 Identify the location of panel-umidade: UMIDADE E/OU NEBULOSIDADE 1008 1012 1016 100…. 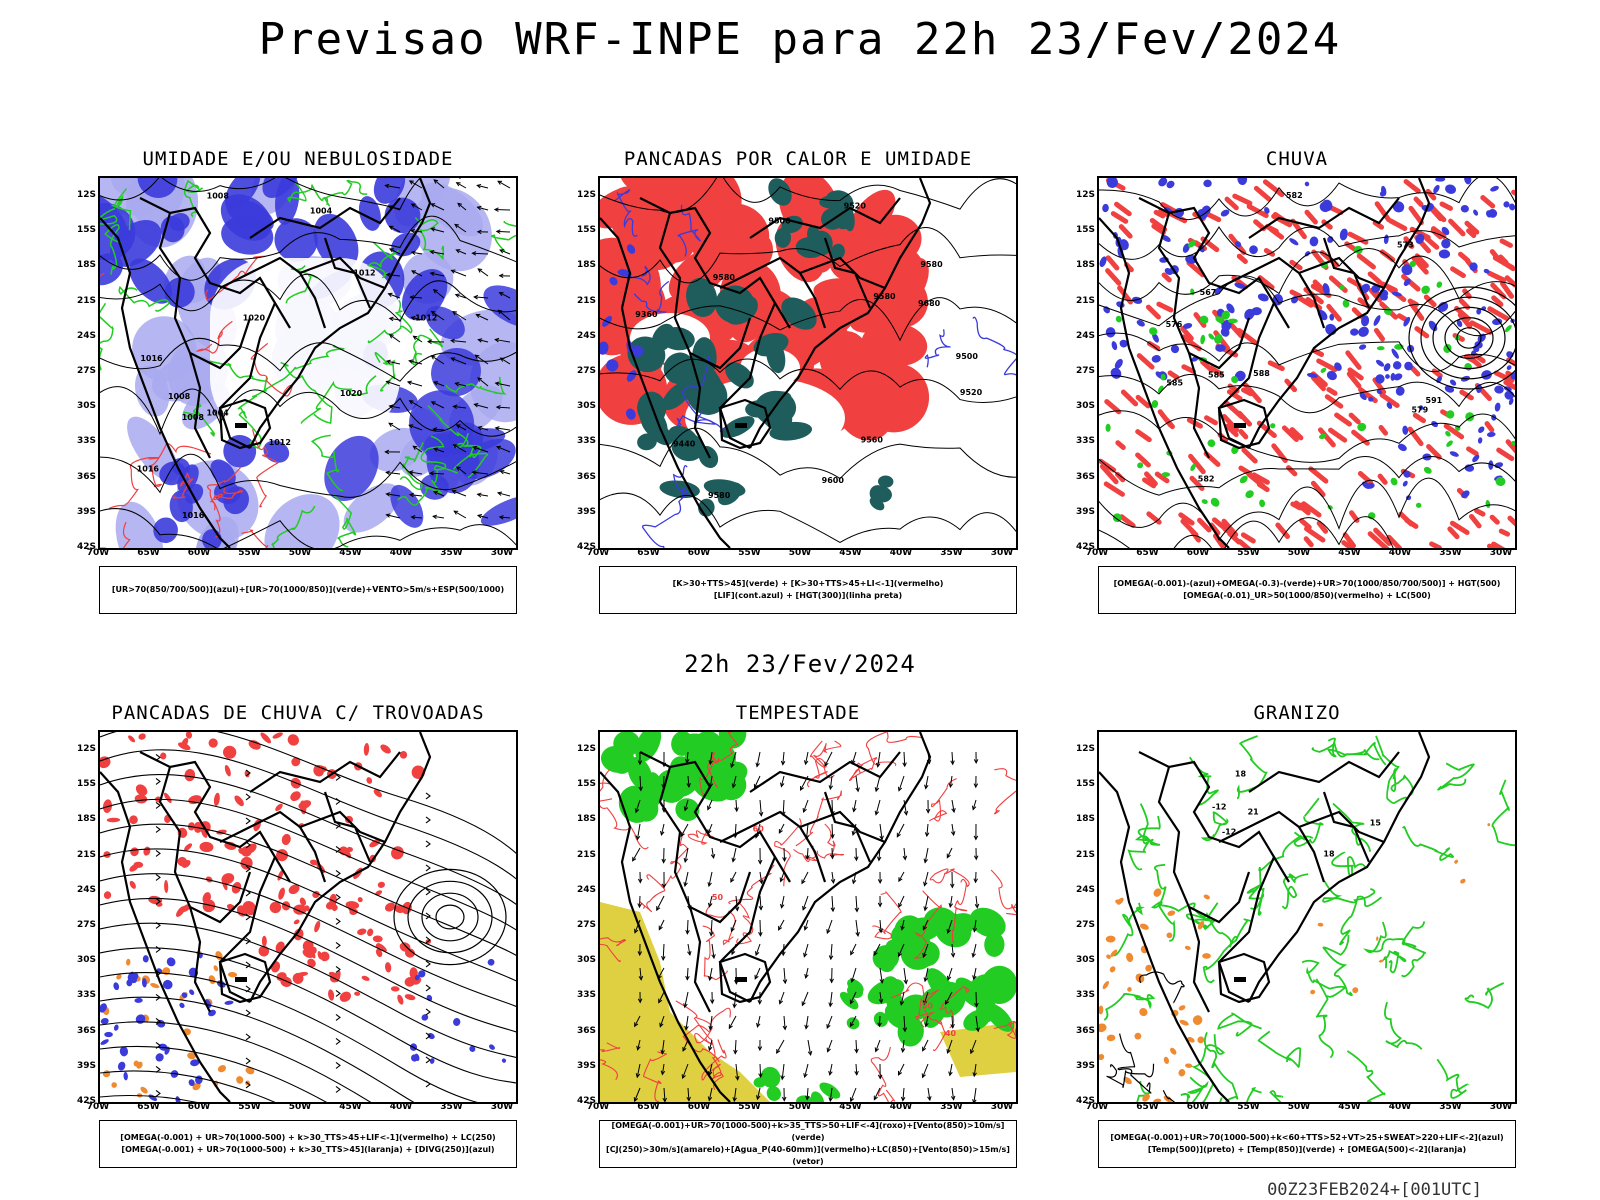
(297, 390).